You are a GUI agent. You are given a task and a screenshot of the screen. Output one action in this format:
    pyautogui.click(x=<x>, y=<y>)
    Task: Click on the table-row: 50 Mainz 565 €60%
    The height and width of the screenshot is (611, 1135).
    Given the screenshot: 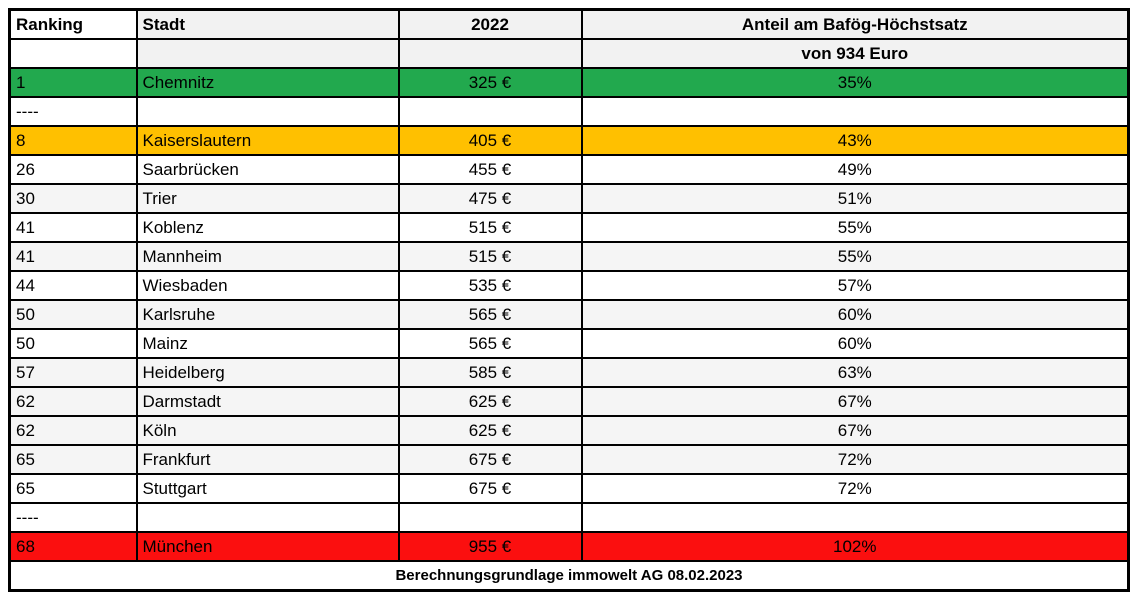 What is the action you would take?
    pyautogui.click(x=569, y=343)
    